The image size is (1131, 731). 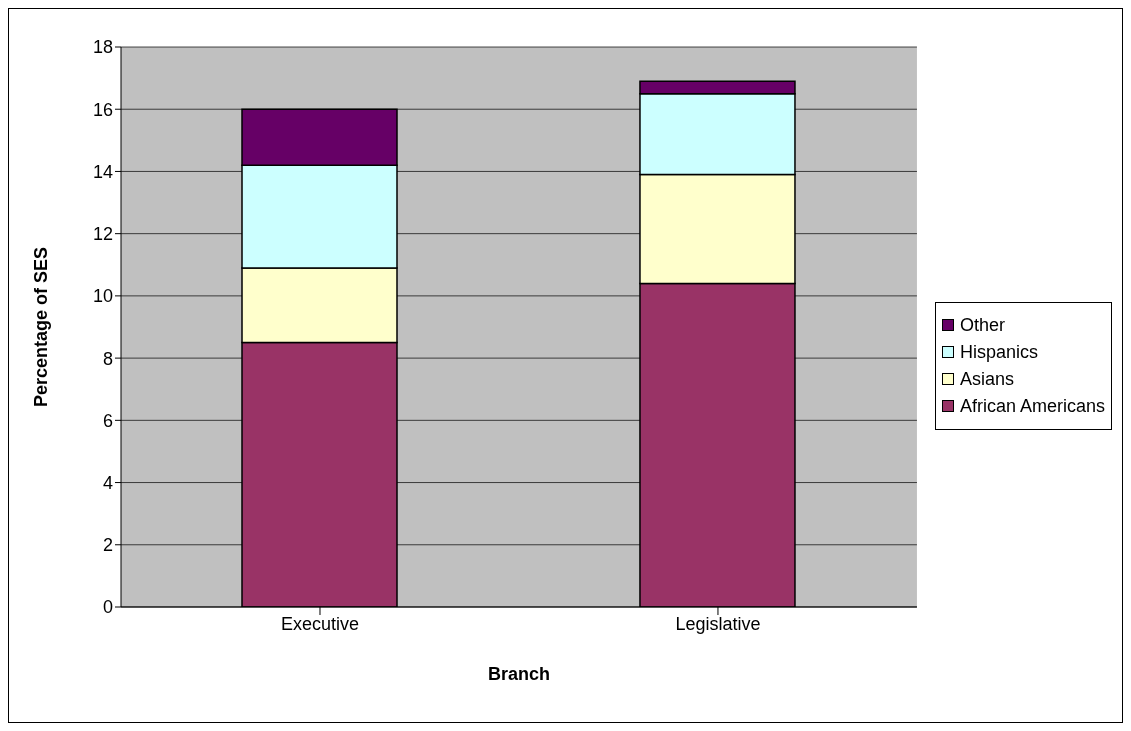 What do you see at coordinates (102, 296) in the screenshot?
I see `y-tick-label: 10` at bounding box center [102, 296].